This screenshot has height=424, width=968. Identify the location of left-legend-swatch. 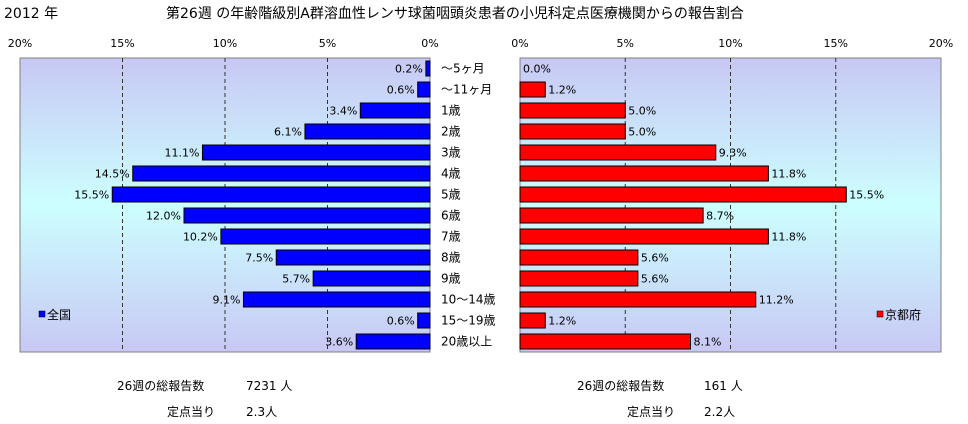
(42, 314).